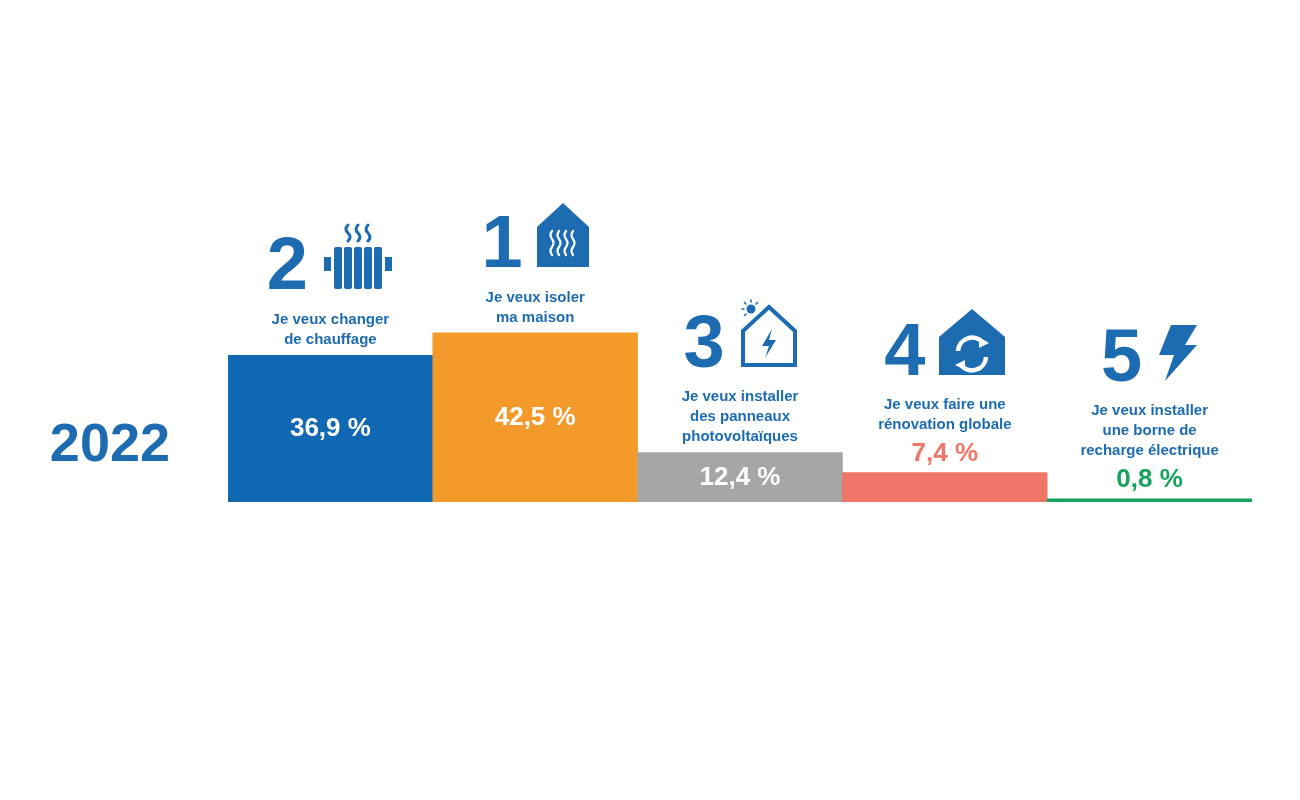 The image size is (1300, 800). Describe the element at coordinates (287, 264) in the screenshot. I see `text: 2` at that location.